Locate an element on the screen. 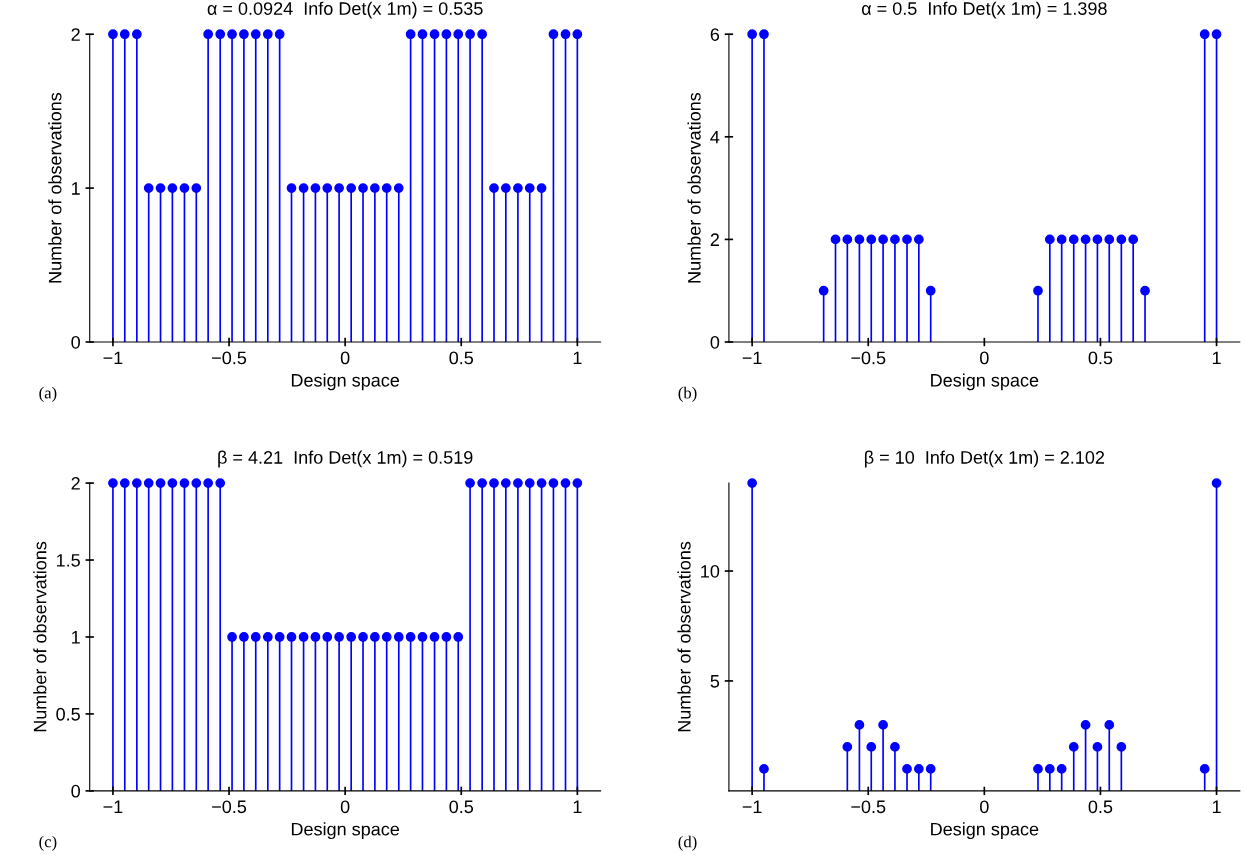 Image resolution: width=1246 pixels, height=855 pixels. text: (b) is located at coordinates (687, 394).